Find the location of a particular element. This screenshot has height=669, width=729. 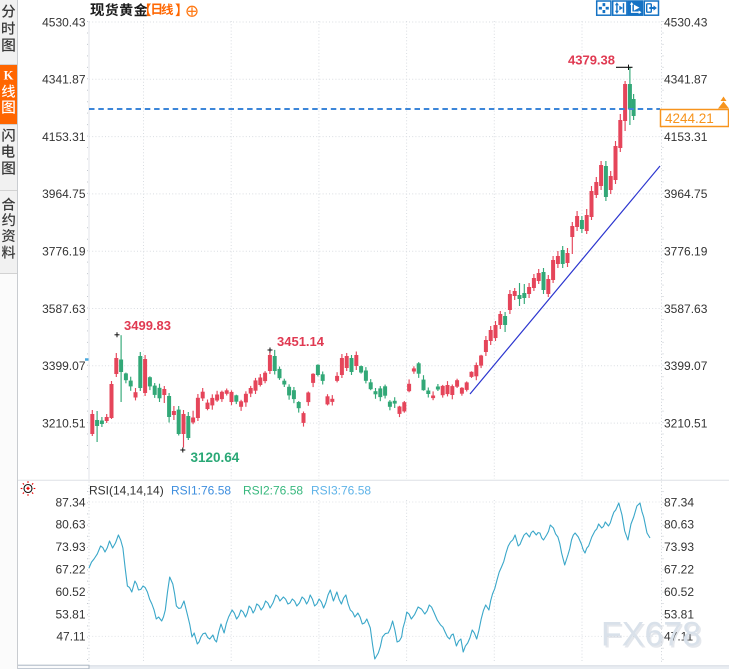

svg-text: RSI2:76.58 is located at coordinates (273, 491).